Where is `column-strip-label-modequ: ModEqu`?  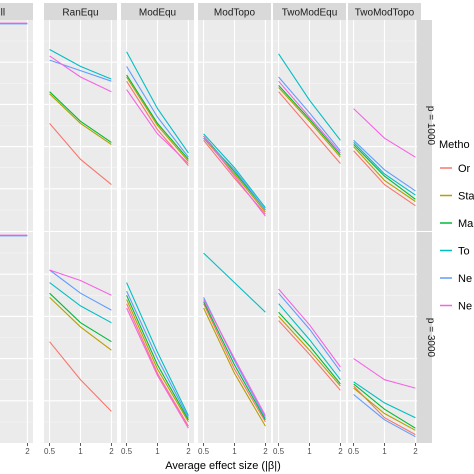
column-strip-label-modequ: ModEqu is located at coordinates (157, 13).